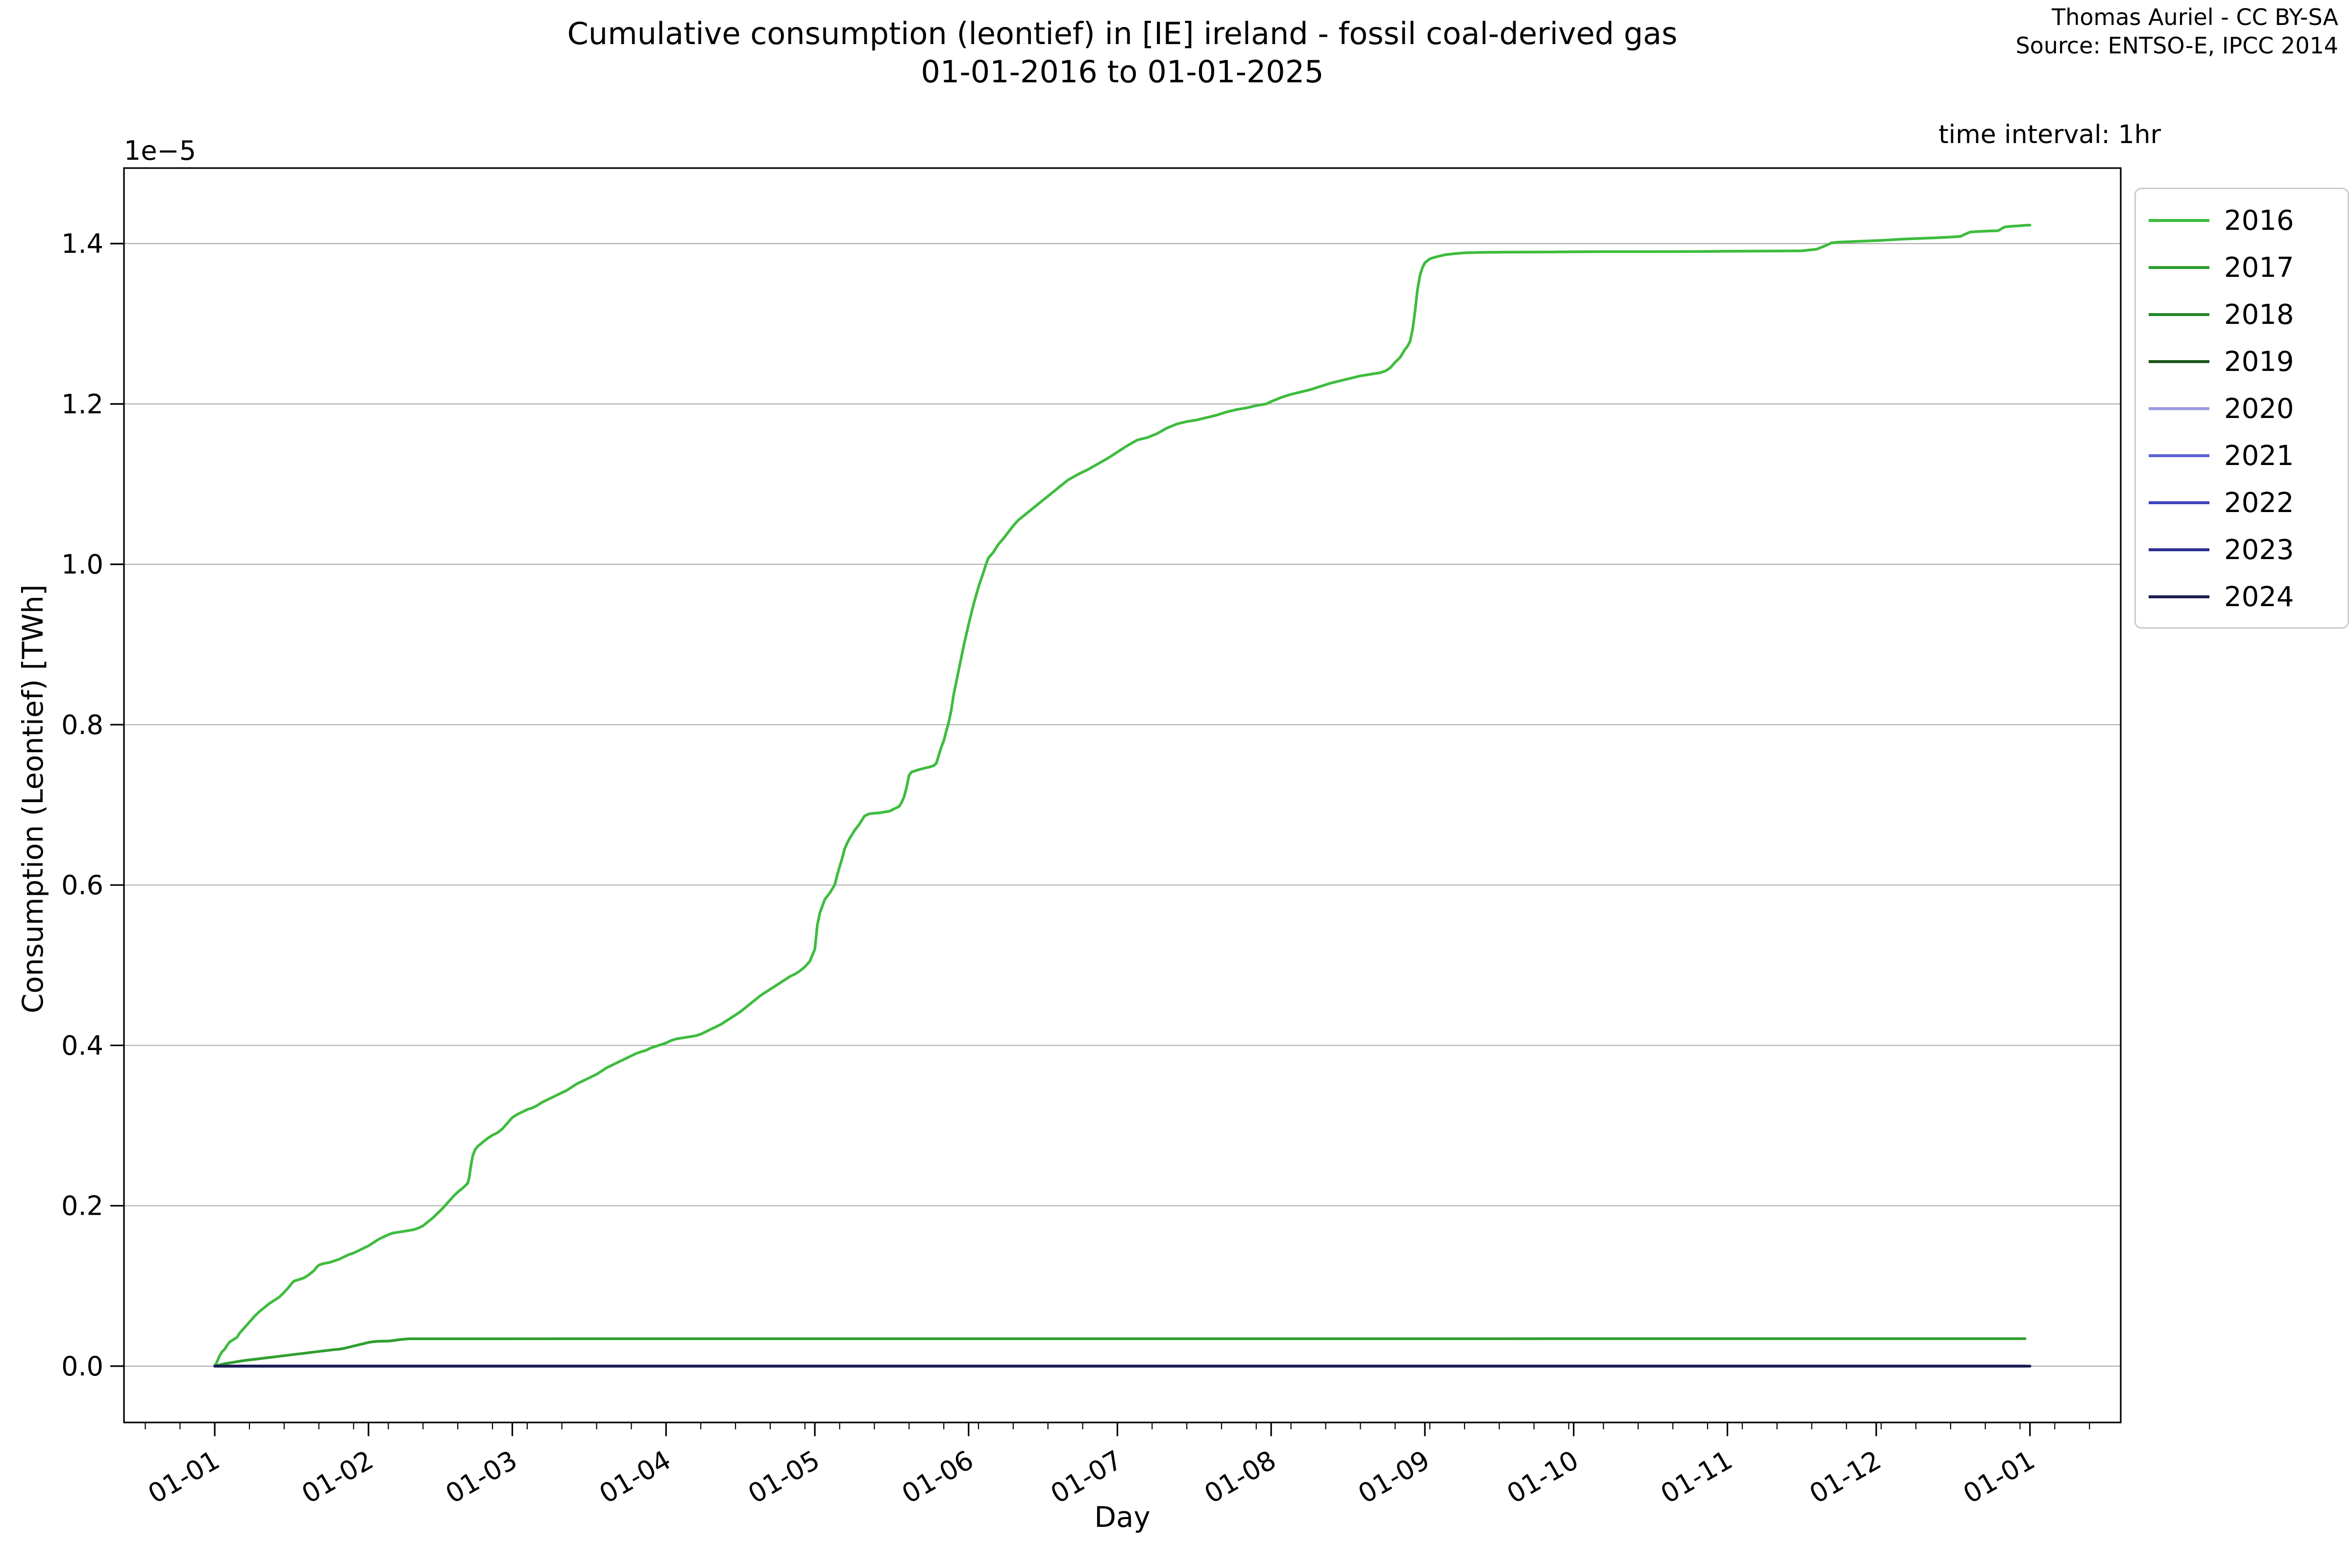 This screenshot has height=1568, width=2352. I want to click on legend-item-2023: 2023, so click(2248, 549).